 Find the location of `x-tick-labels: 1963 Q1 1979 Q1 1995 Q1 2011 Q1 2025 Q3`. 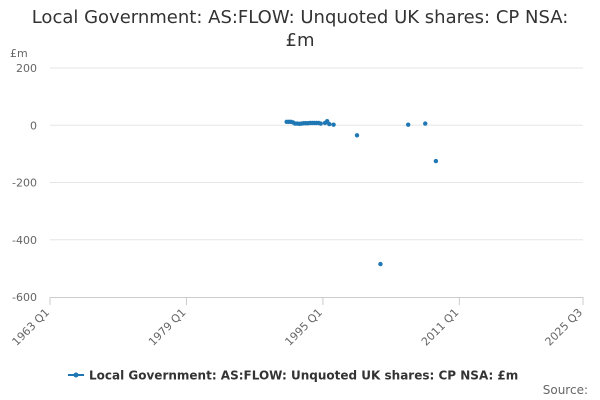

x-tick-labels: 1963 Q1 1979 Q1 1995 Q1 2011 Q1 2025 Q3 is located at coordinates (298, 327).